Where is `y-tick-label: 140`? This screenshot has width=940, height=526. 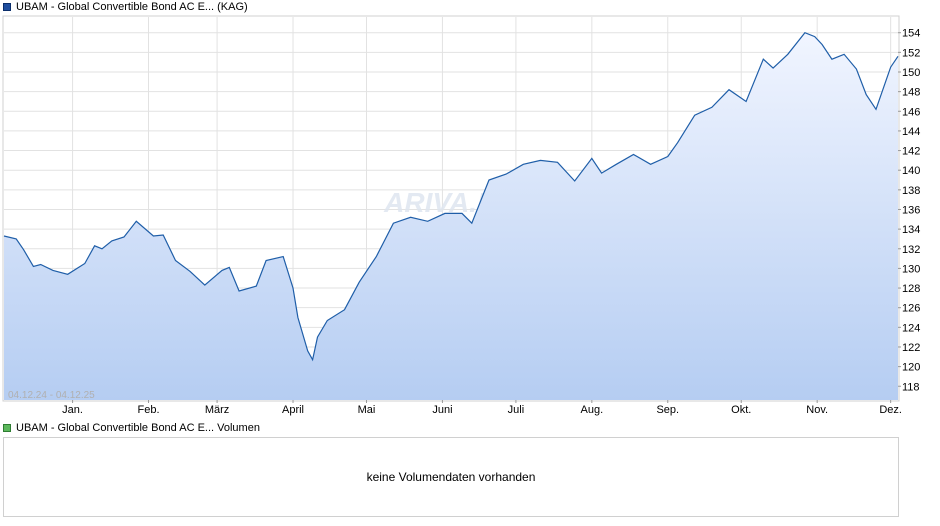
y-tick-label: 140 is located at coordinates (911, 171).